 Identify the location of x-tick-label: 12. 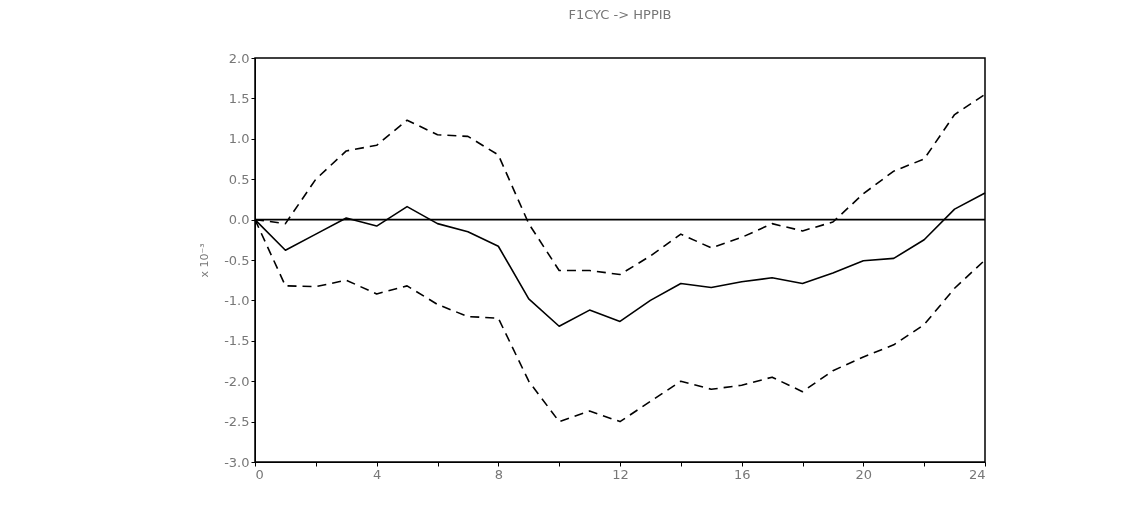
(620, 474).